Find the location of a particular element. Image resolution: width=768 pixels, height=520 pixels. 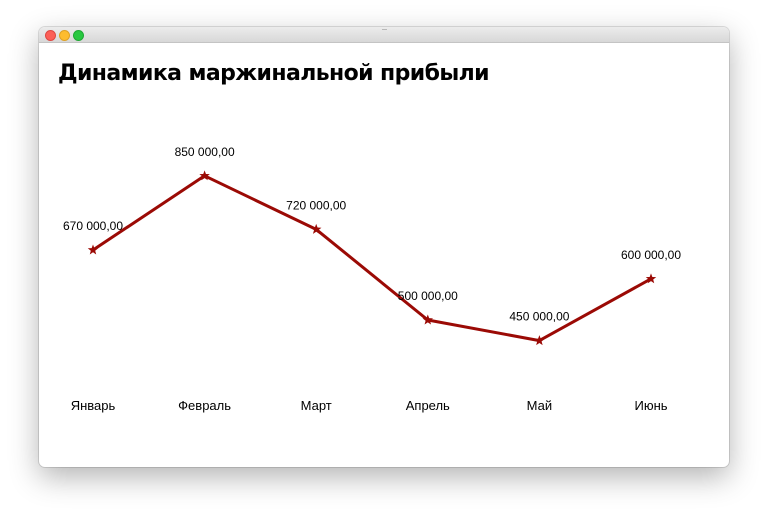

data-label: 850 000,00 is located at coordinates (205, 152).